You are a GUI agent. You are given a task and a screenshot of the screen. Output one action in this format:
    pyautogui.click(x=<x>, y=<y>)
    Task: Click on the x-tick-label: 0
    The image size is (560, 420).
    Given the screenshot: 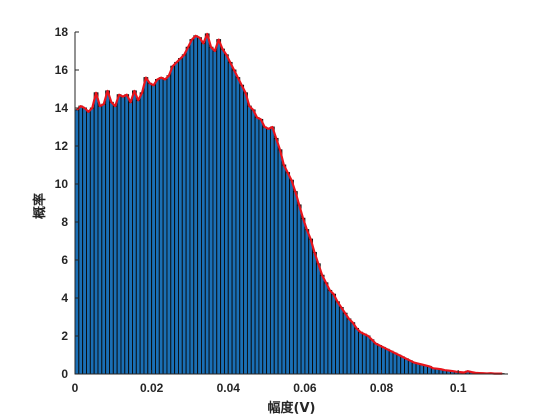 What is the action you would take?
    pyautogui.click(x=75, y=388)
    